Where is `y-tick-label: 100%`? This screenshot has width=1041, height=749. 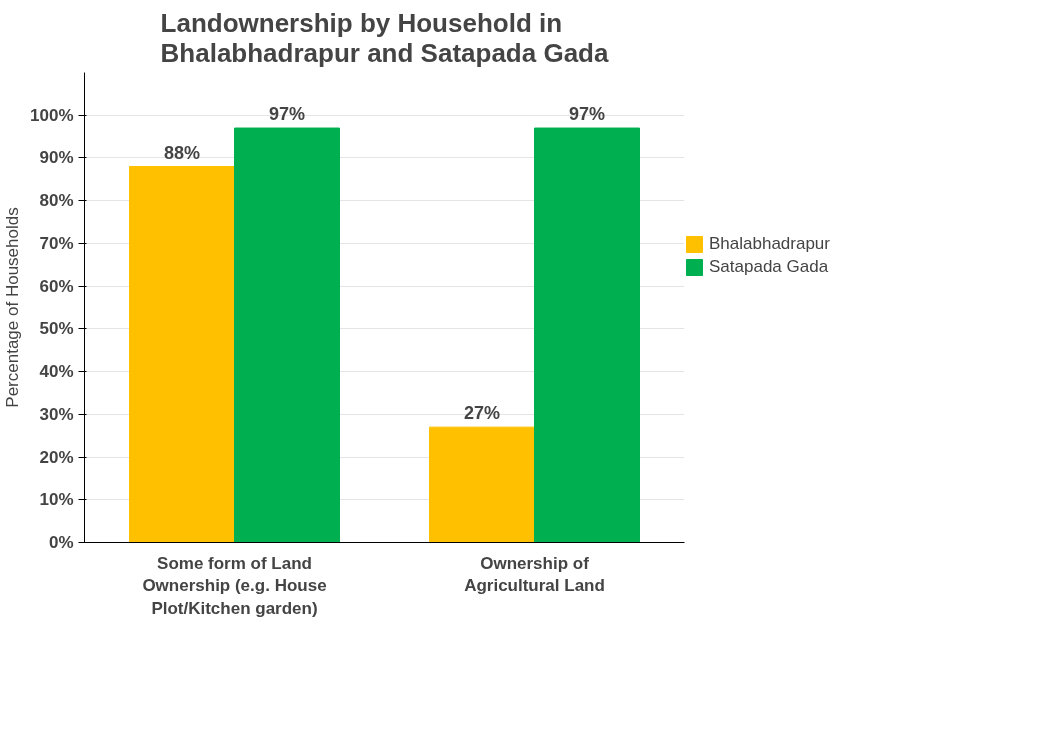 y-tick-label: 100% is located at coordinates (52, 115).